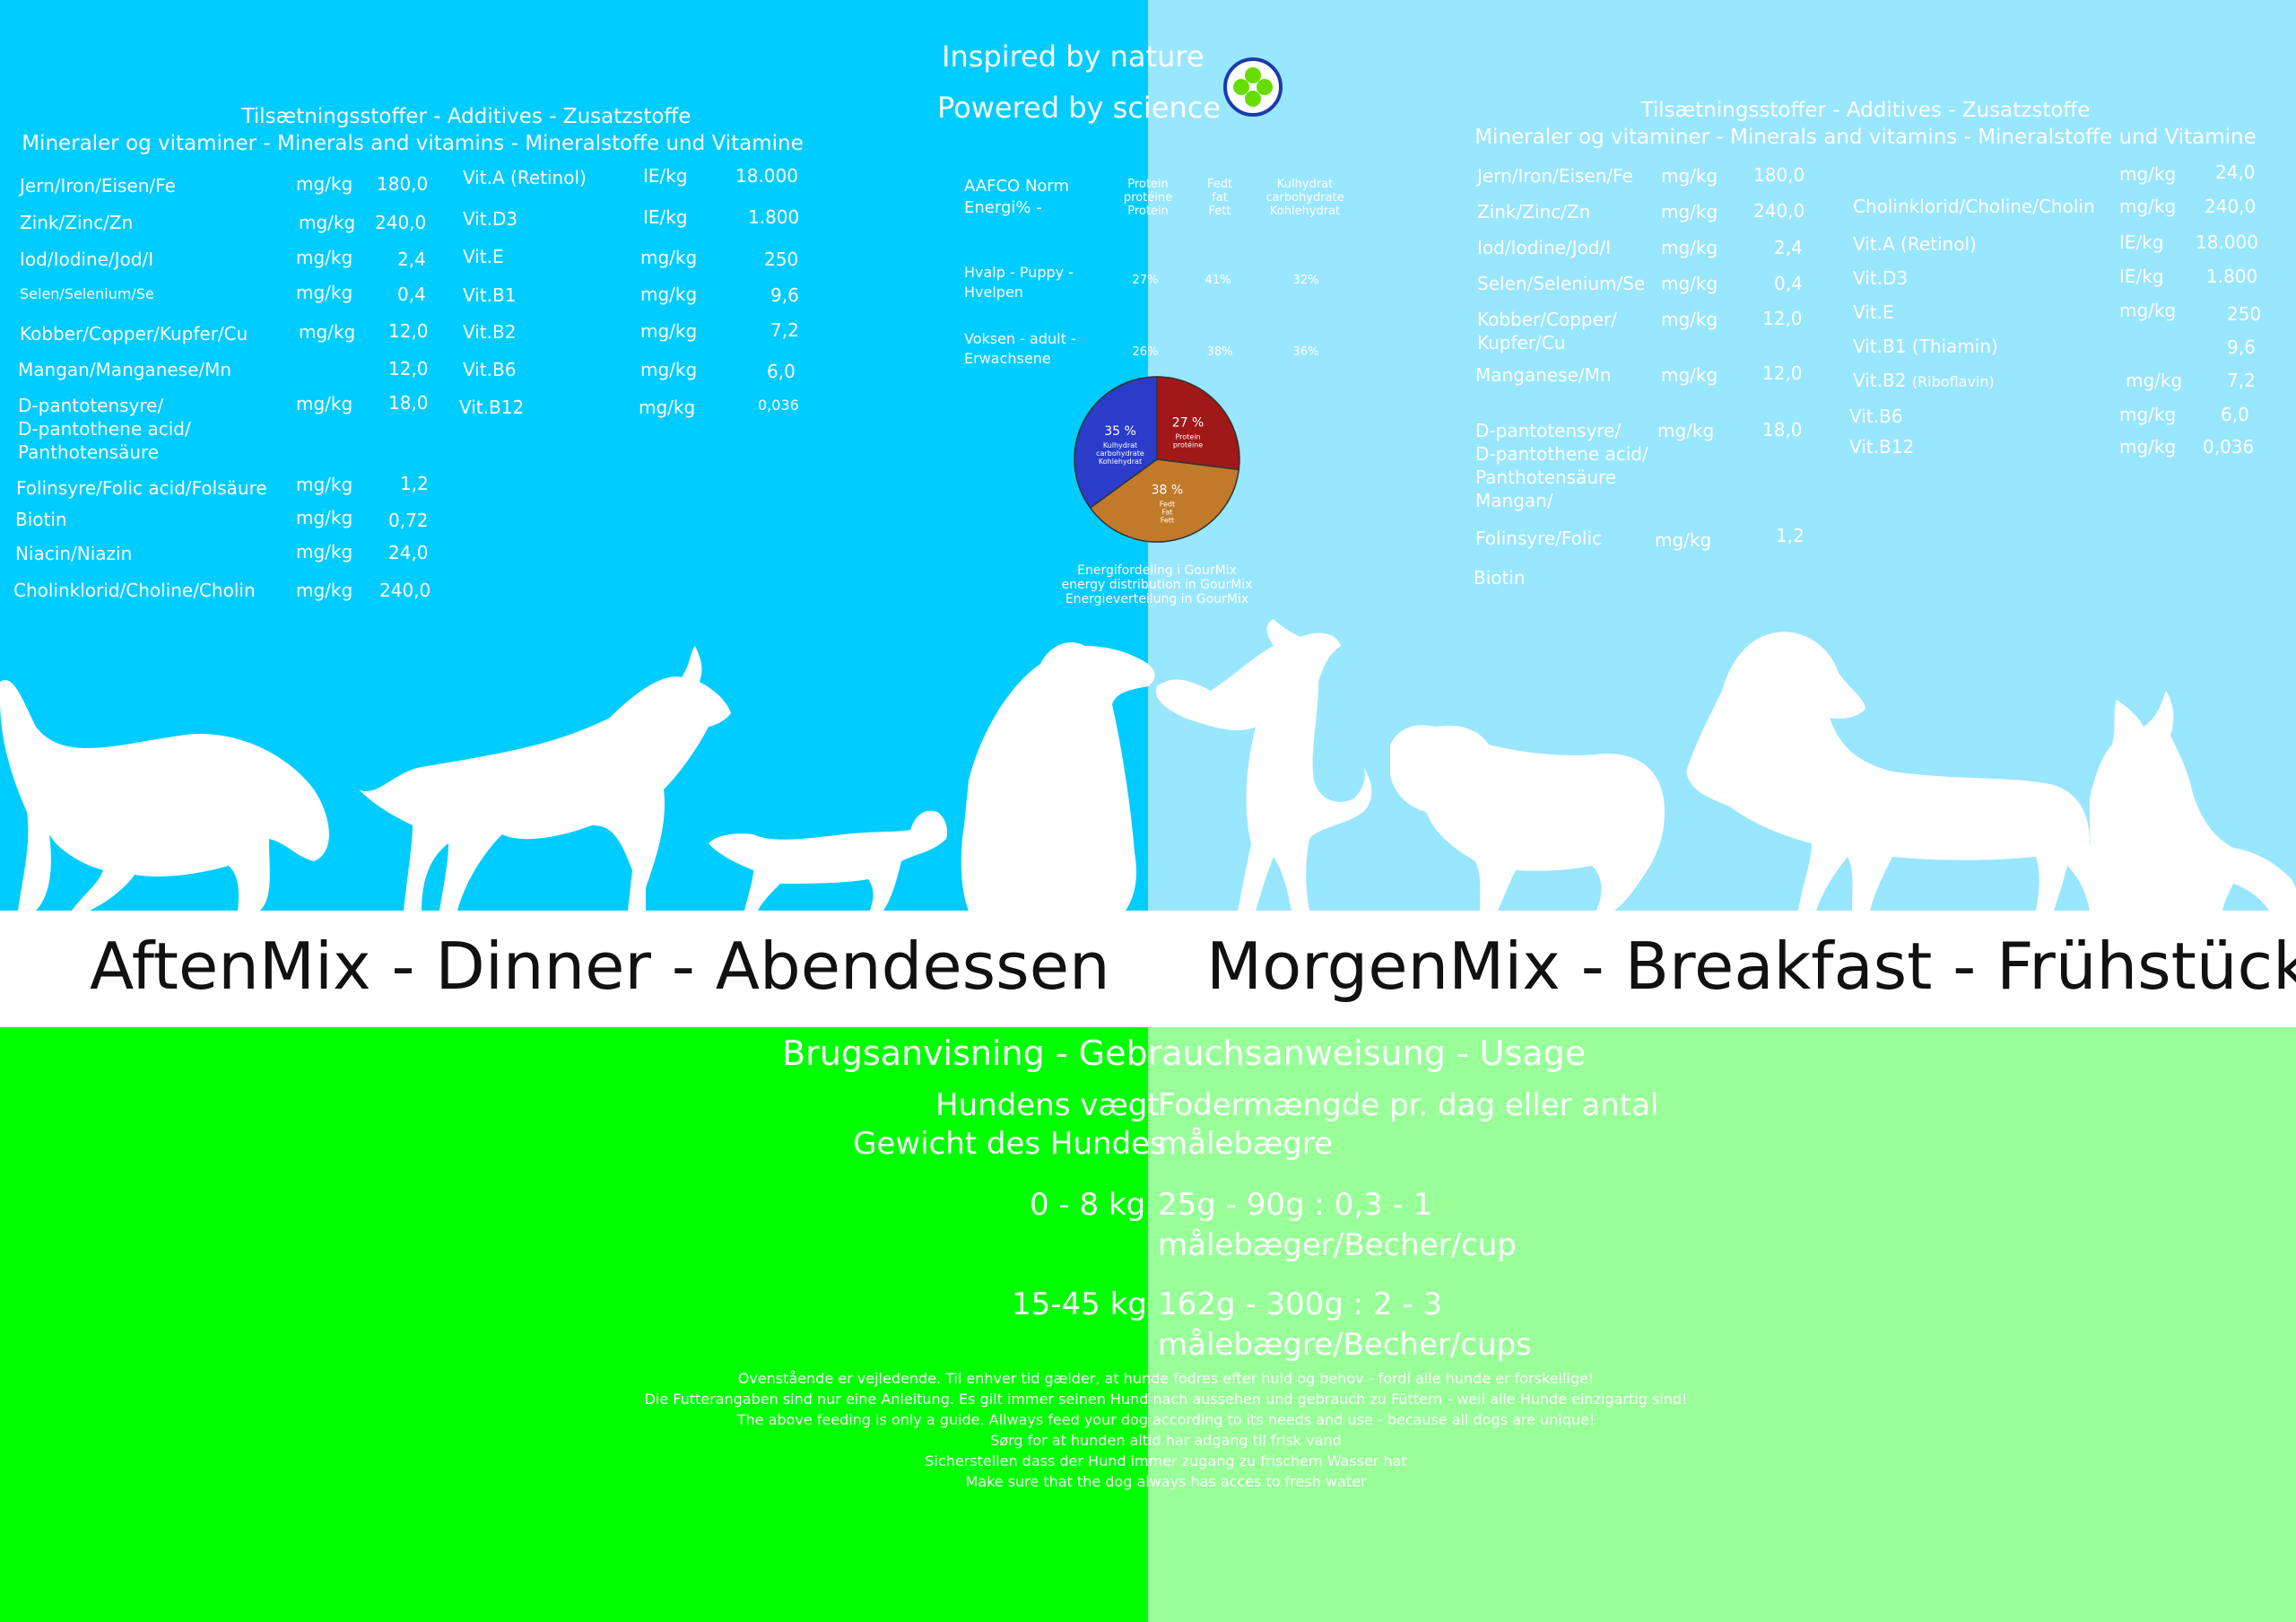 The height and width of the screenshot is (1622, 2296). Describe the element at coordinates (1218, 281) in the screenshot. I see `puppy-fat: 41%` at that location.